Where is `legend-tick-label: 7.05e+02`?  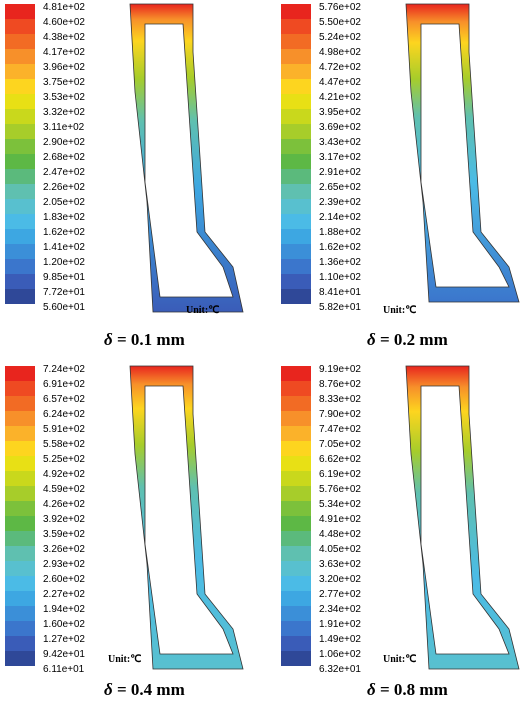 legend-tick-label: 7.05e+02 is located at coordinates (340, 444).